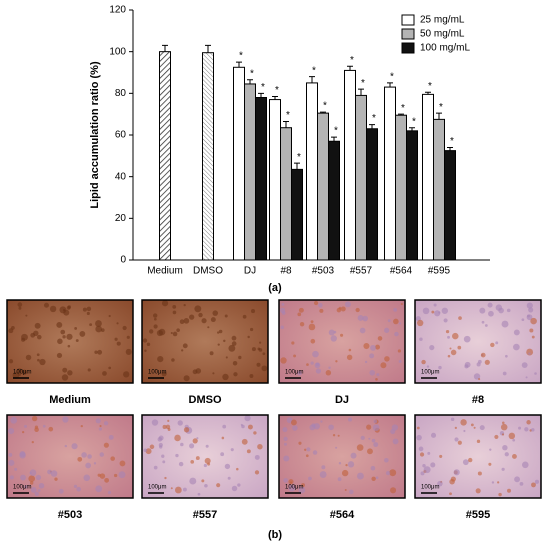  What do you see at coordinates (342, 456) in the screenshot?
I see `micrograph` at bounding box center [342, 456].